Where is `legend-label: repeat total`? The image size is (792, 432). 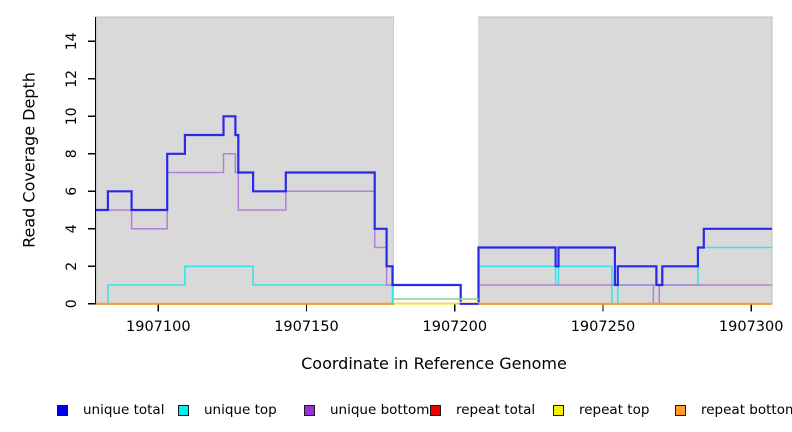
legend-label: repeat total is located at coordinates (496, 410).